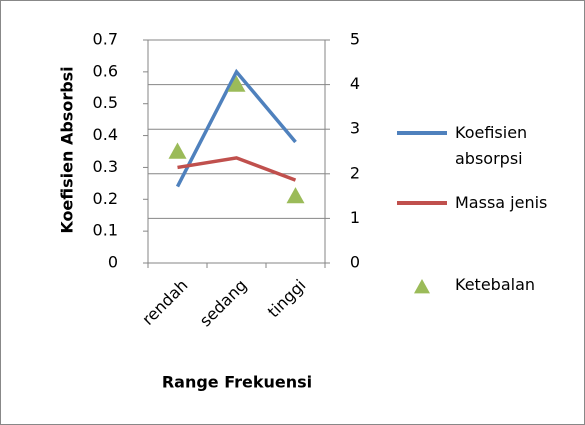  What do you see at coordinates (495, 284) in the screenshot?
I see `legend-label: Ketebalan` at bounding box center [495, 284].